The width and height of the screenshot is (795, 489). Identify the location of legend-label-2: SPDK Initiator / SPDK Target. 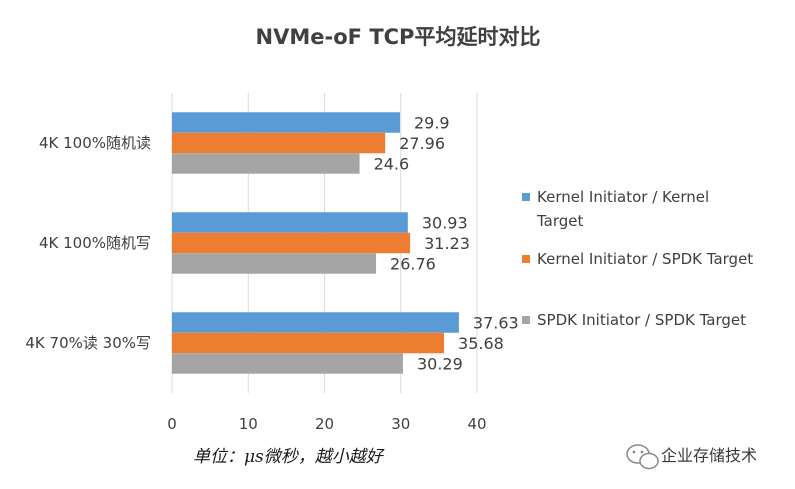
(641, 320).